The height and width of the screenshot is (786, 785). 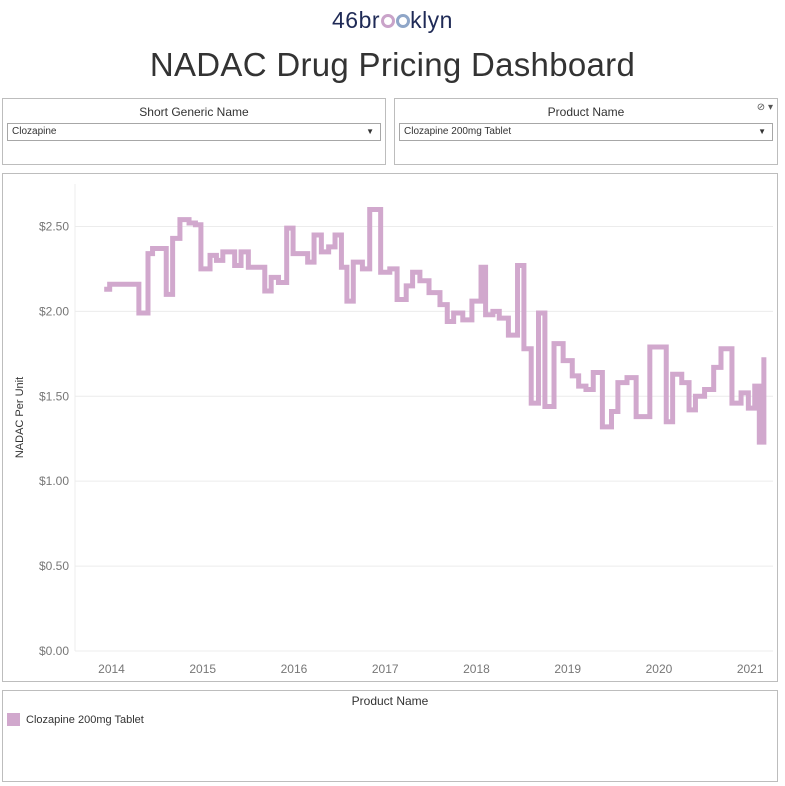 I want to click on legend-title: Product Name, so click(x=390, y=701).